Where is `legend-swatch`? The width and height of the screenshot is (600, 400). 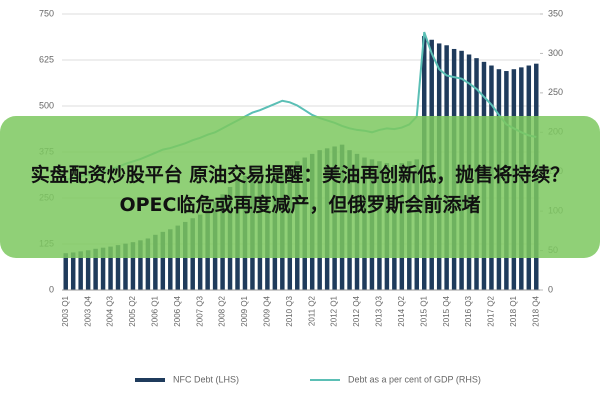
legend-swatch is located at coordinates (150, 380).